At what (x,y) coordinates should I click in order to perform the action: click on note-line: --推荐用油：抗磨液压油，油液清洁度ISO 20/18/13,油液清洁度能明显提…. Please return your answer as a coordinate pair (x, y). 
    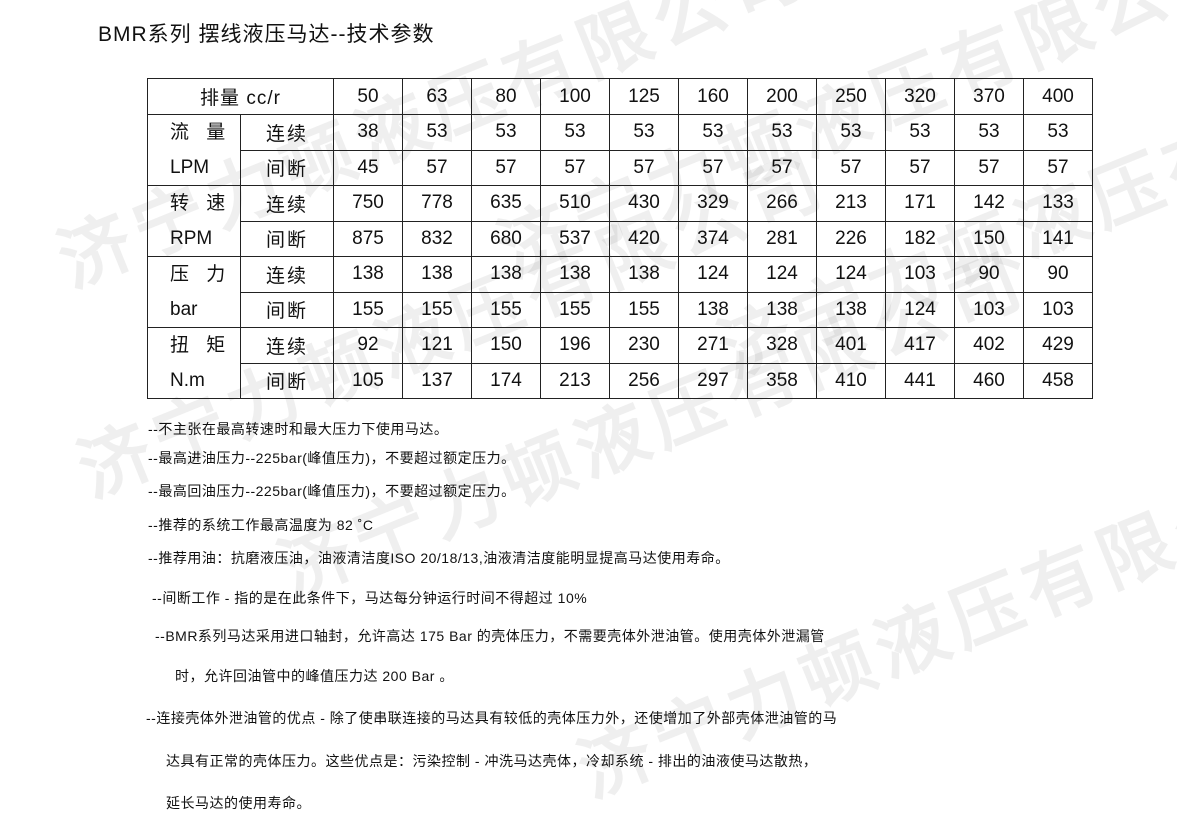
    Looking at the image, I should click on (439, 558).